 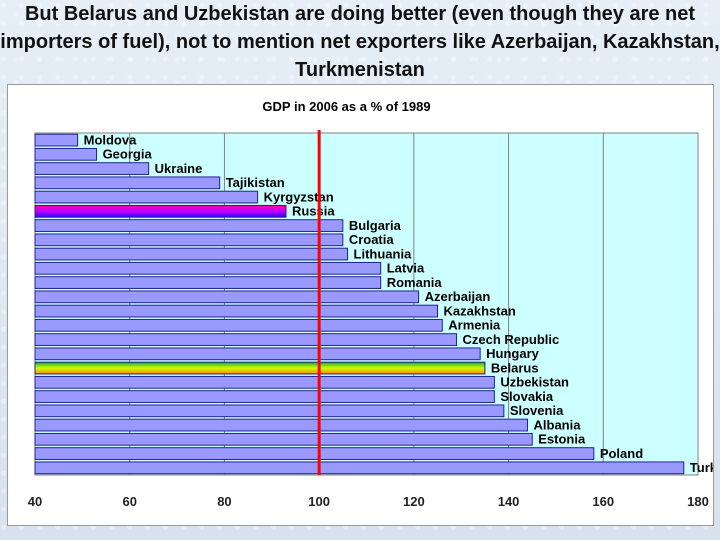 What do you see at coordinates (264, 382) in the screenshot?
I see `bar-uzbekistan` at bounding box center [264, 382].